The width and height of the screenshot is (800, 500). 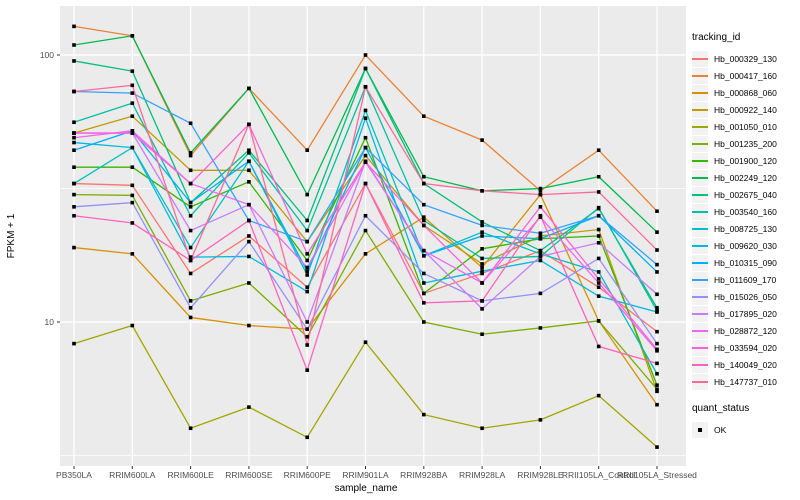 What do you see at coordinates (745, 313) in the screenshot?
I see `legend-label: Hb_017895_020` at bounding box center [745, 313].